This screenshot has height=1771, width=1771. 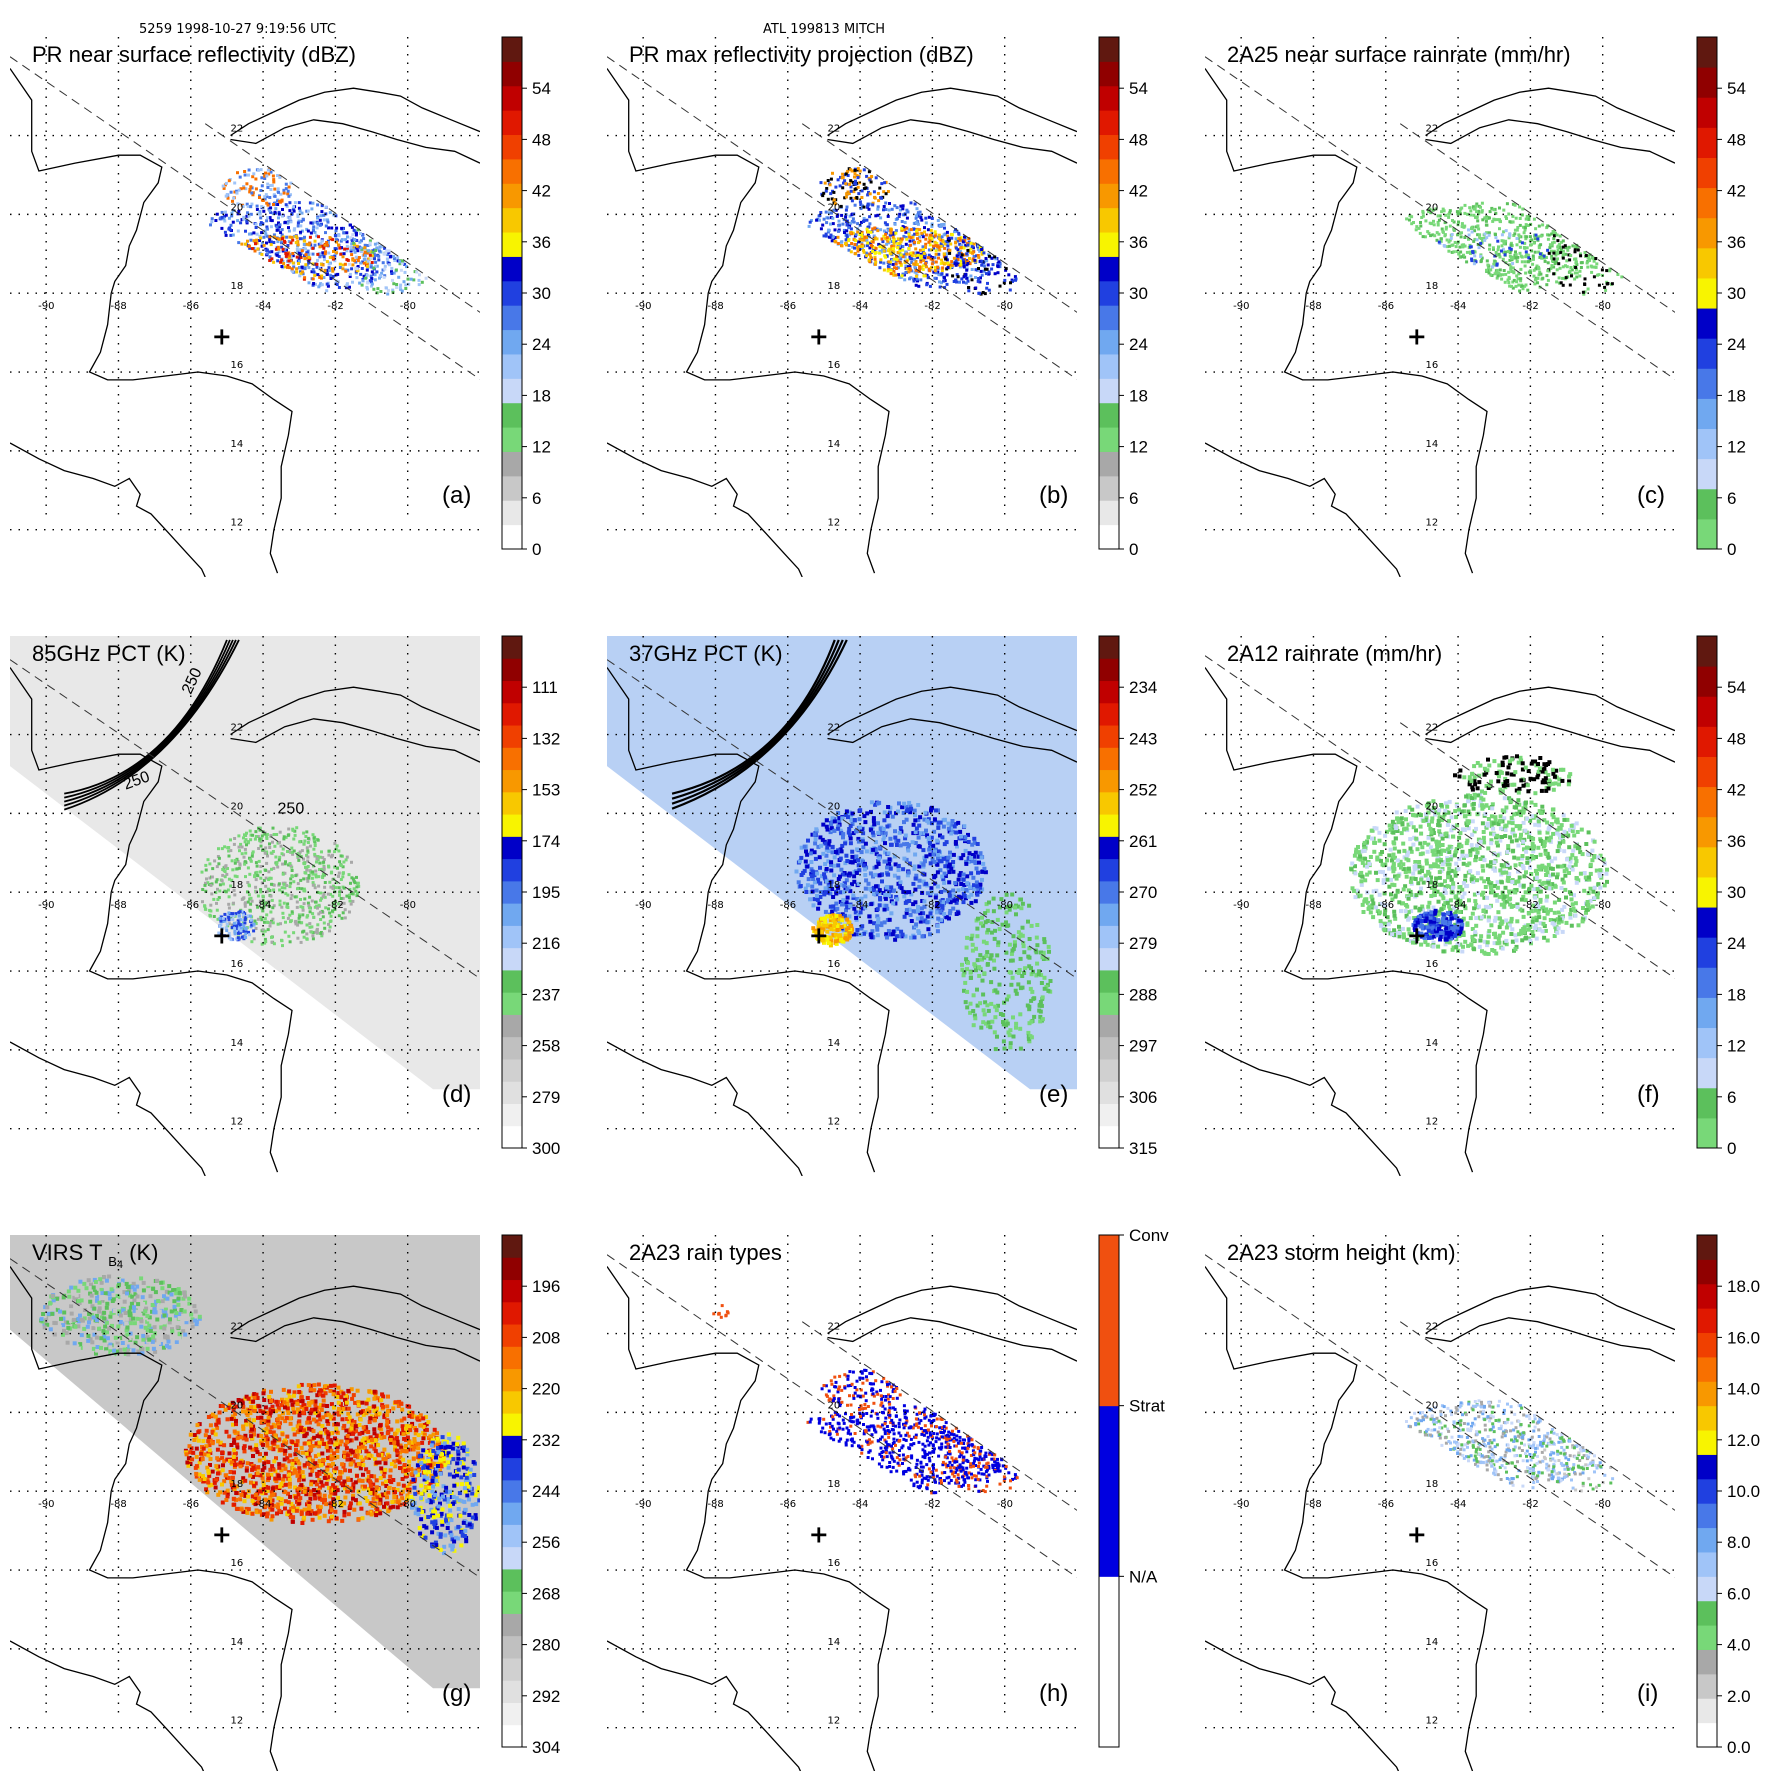 I want to click on lat-tick-label: 12, so click(x=237, y=1122).